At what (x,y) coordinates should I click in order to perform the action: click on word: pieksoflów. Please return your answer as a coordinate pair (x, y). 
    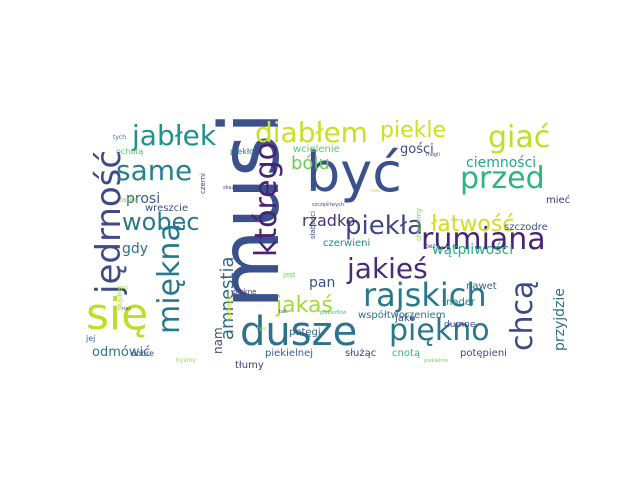
    Looking at the image, I should click on (333, 312).